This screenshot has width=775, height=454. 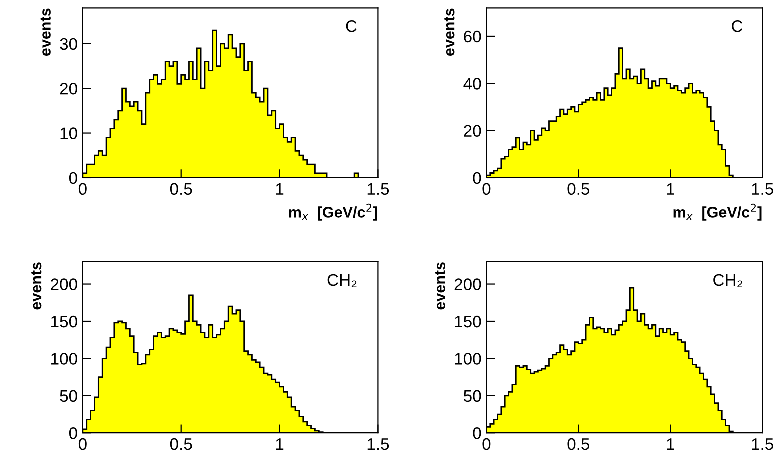 I want to click on y-tick-label: 40, so click(x=473, y=84).